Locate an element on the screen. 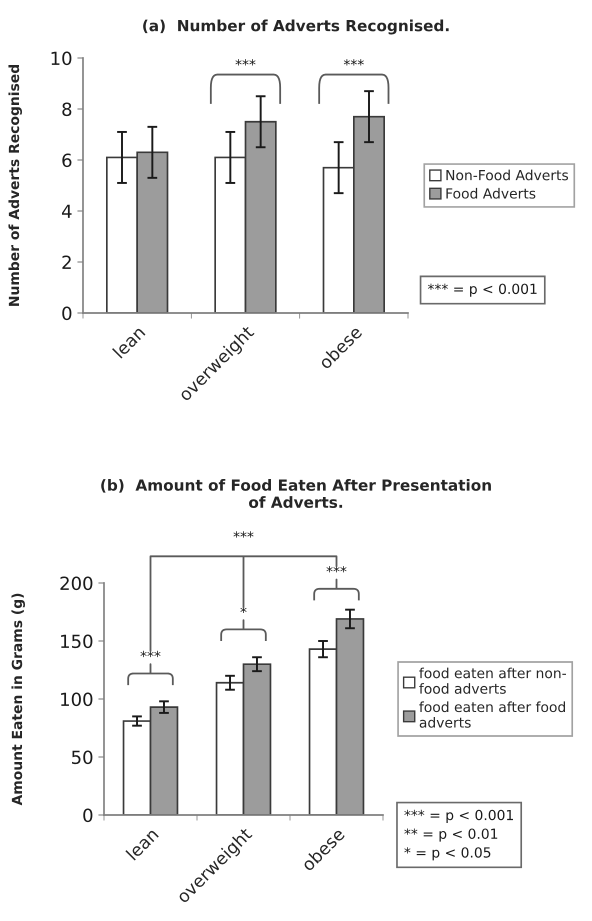 The width and height of the screenshot is (592, 921). y-tick-label: 4 is located at coordinates (67, 211).